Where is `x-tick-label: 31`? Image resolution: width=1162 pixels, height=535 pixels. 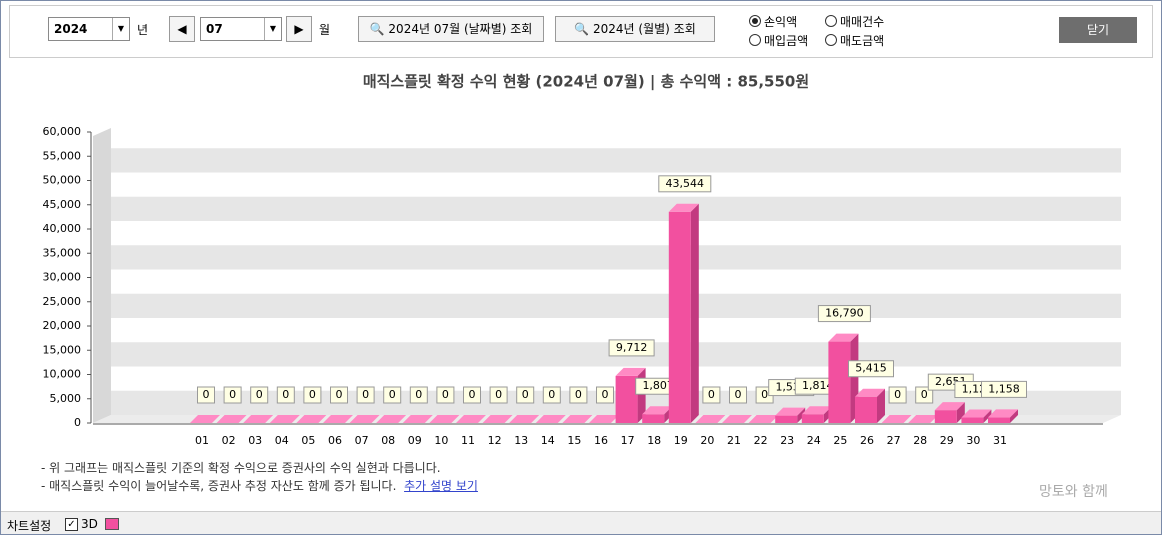
x-tick-label: 31 is located at coordinates (1000, 440).